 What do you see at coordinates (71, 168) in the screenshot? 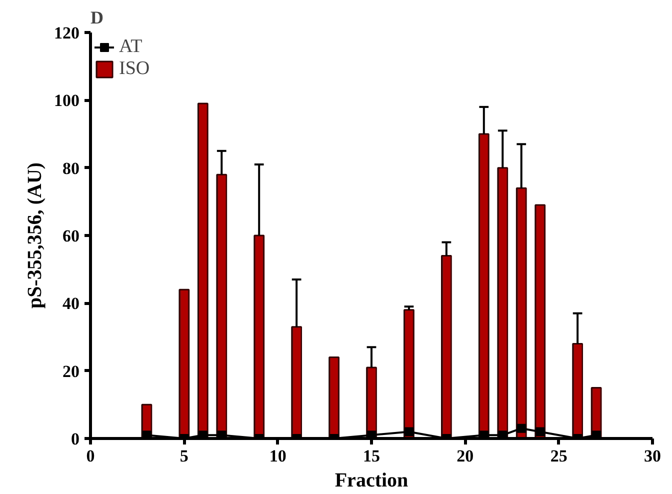
I see `y-tick-label: 80` at bounding box center [71, 168].